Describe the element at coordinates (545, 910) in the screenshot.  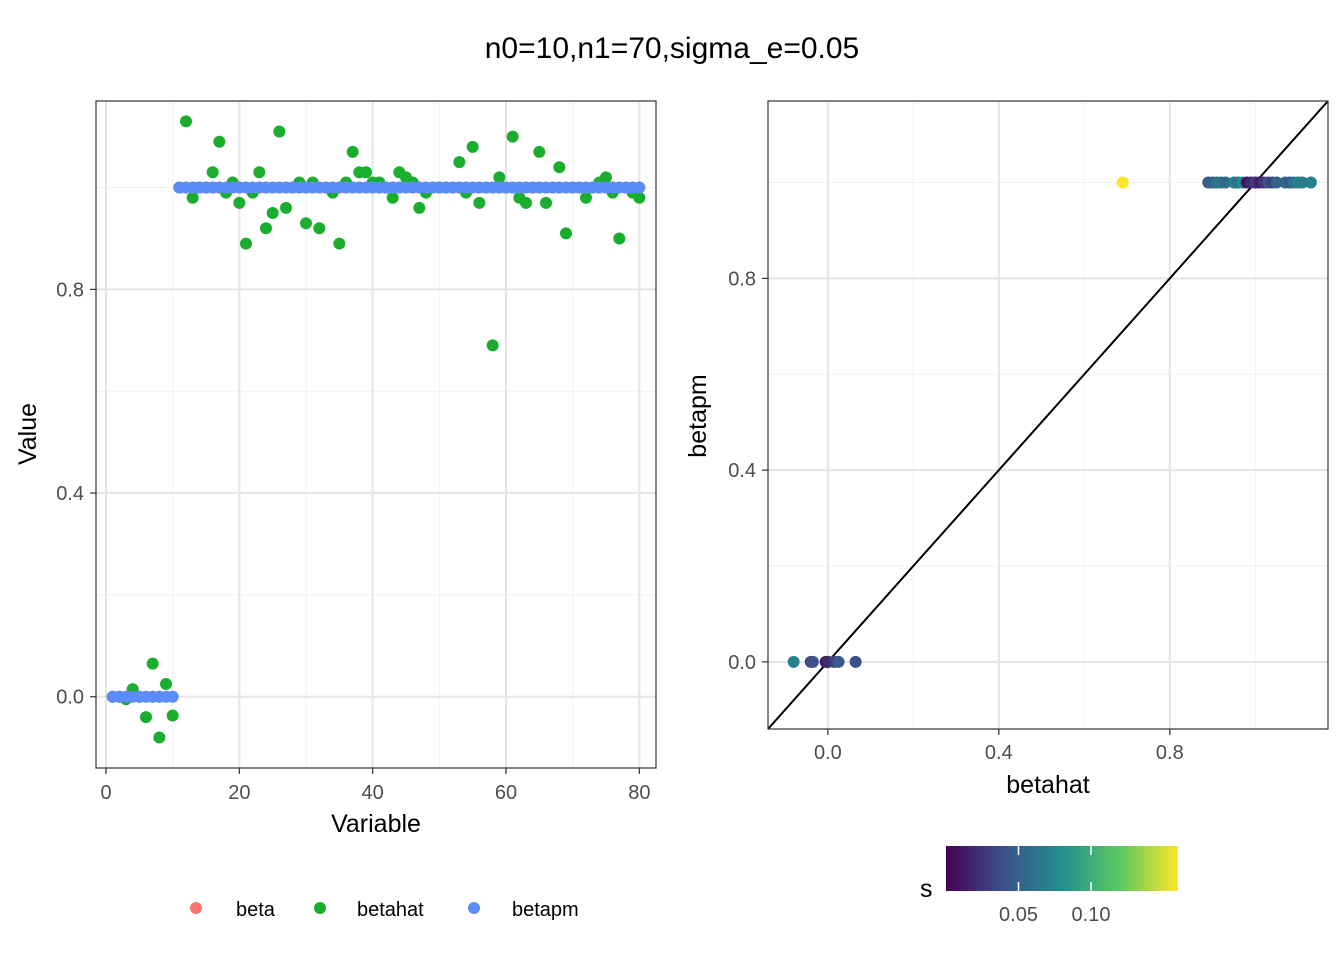
I see `legend-betapm-label: betapm` at that location.